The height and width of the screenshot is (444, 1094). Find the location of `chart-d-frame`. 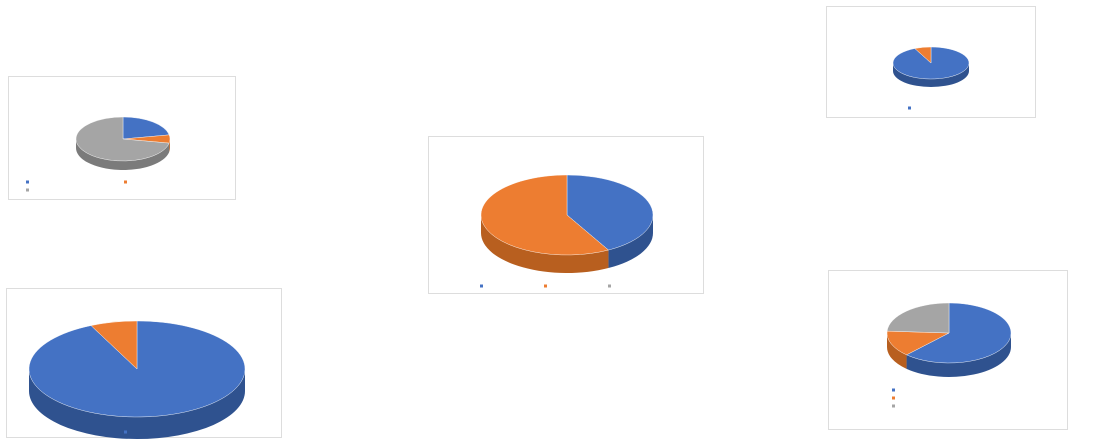

chart-d-frame is located at coordinates (931, 62).